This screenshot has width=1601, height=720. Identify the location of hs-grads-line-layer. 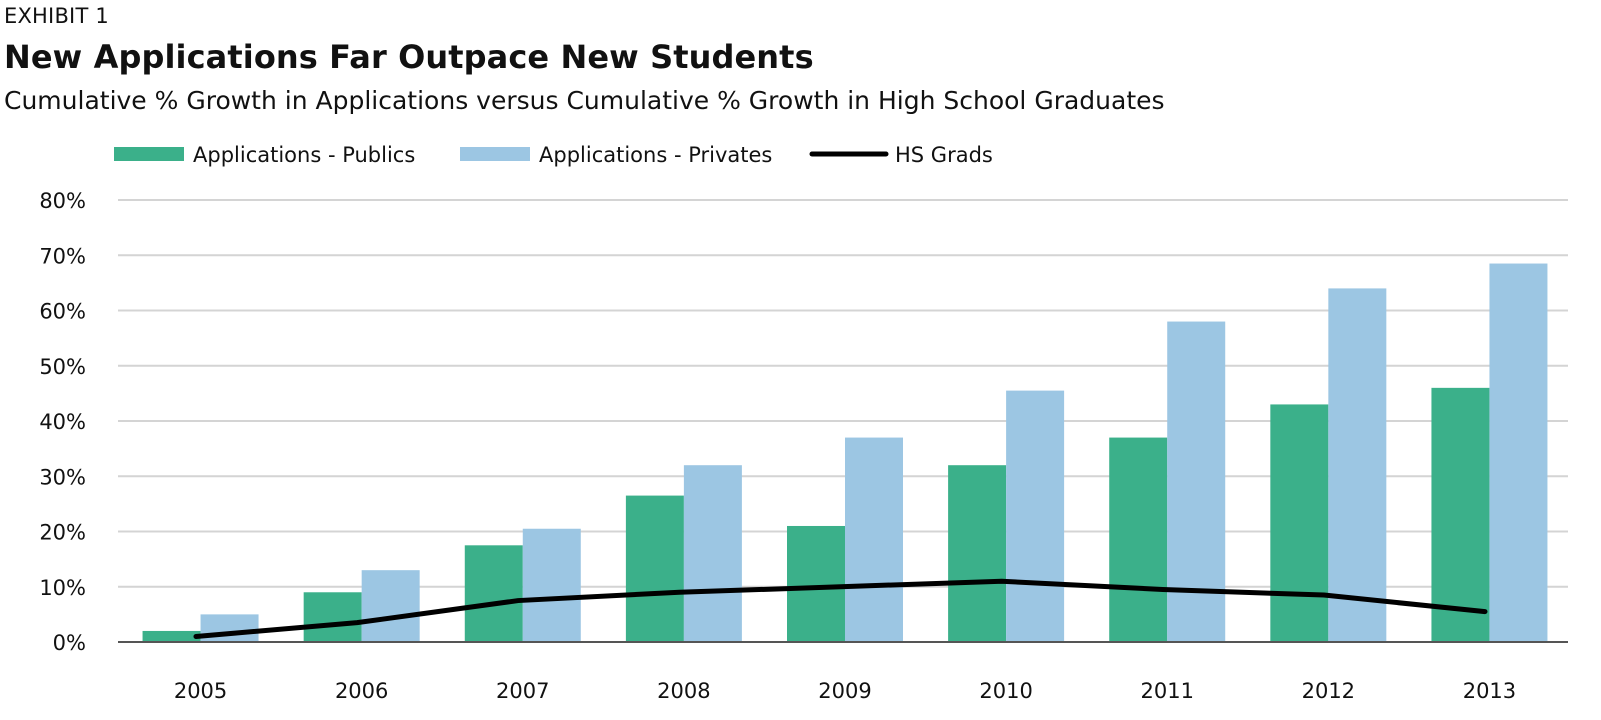
(840, 608).